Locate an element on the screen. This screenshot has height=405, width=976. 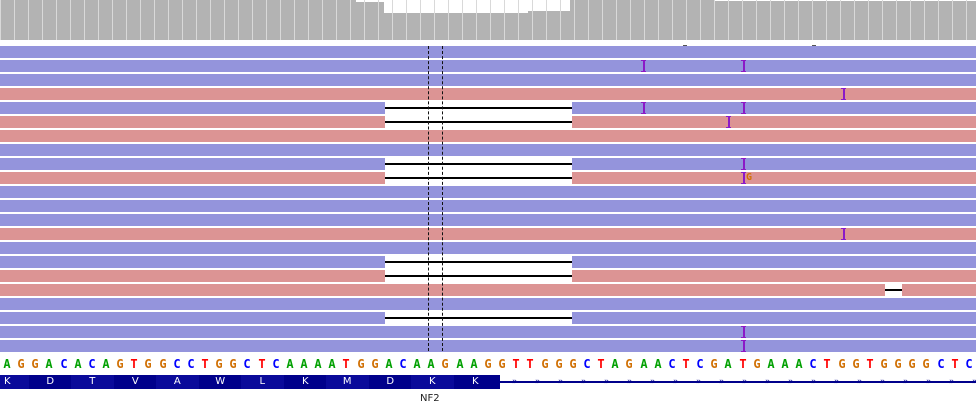
insertion-stem is located at coordinates (744, 164).